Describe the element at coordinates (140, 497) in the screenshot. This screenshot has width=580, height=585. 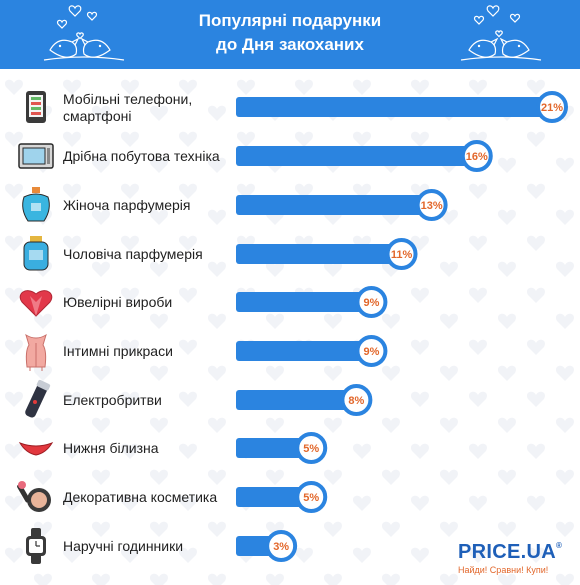
I see `category-label: Декоративна косметика` at that location.